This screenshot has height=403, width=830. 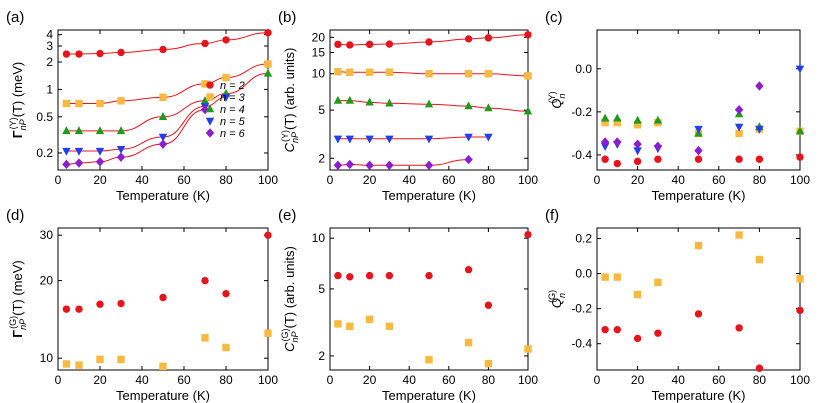 I want to click on panel-label: (c), so click(x=554, y=17).